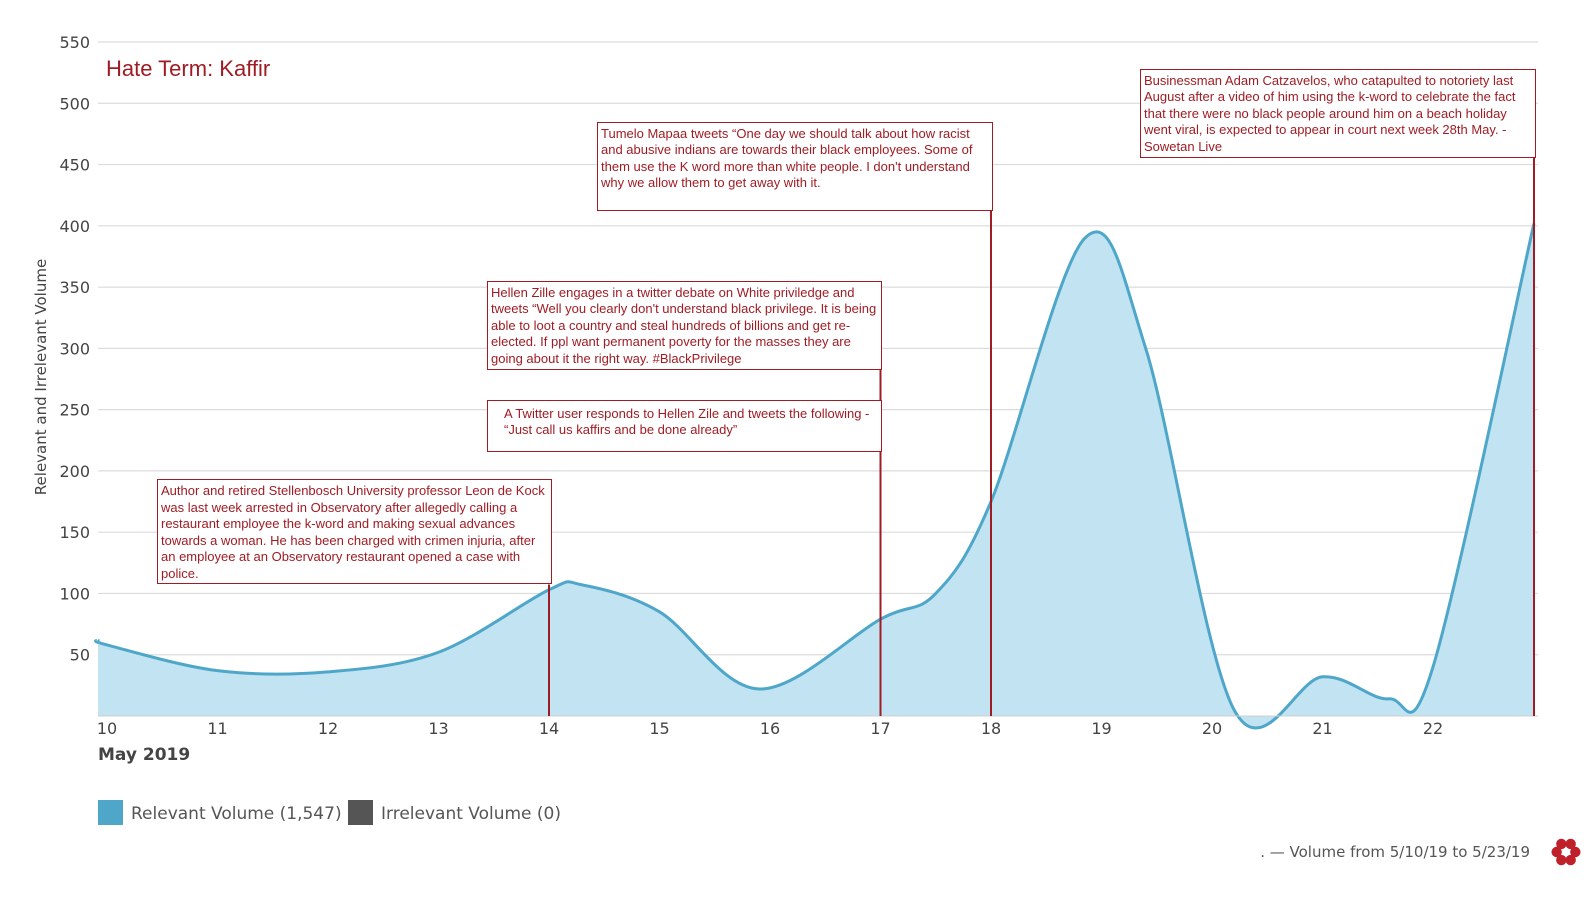  Describe the element at coordinates (1101, 728) in the screenshot. I see `x-tick-label: 19` at that location.